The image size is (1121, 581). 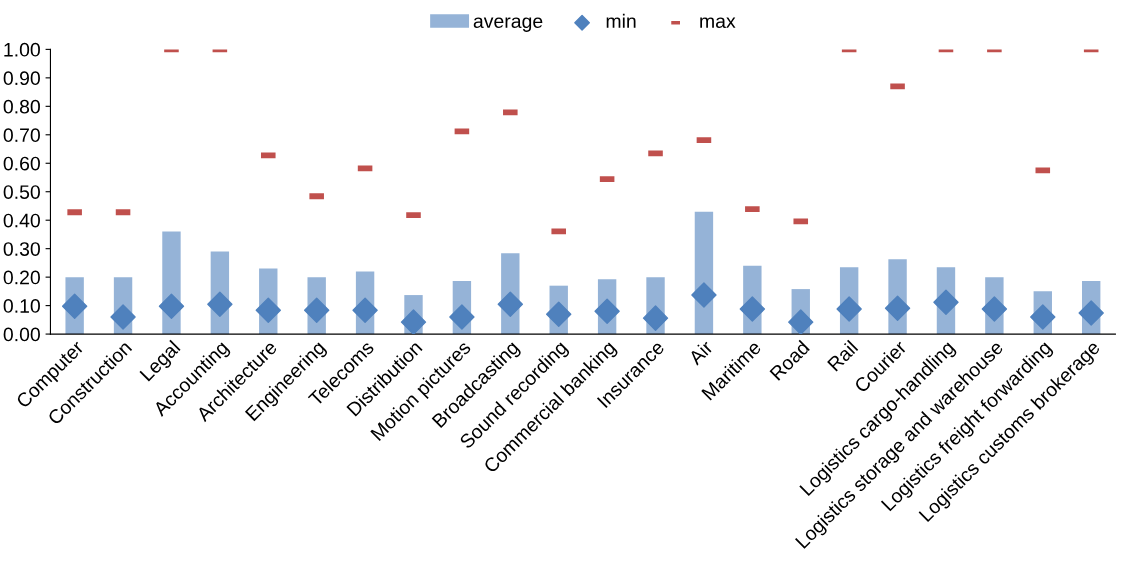 I want to click on y-tick-label: 0.40, so click(x=21, y=220).